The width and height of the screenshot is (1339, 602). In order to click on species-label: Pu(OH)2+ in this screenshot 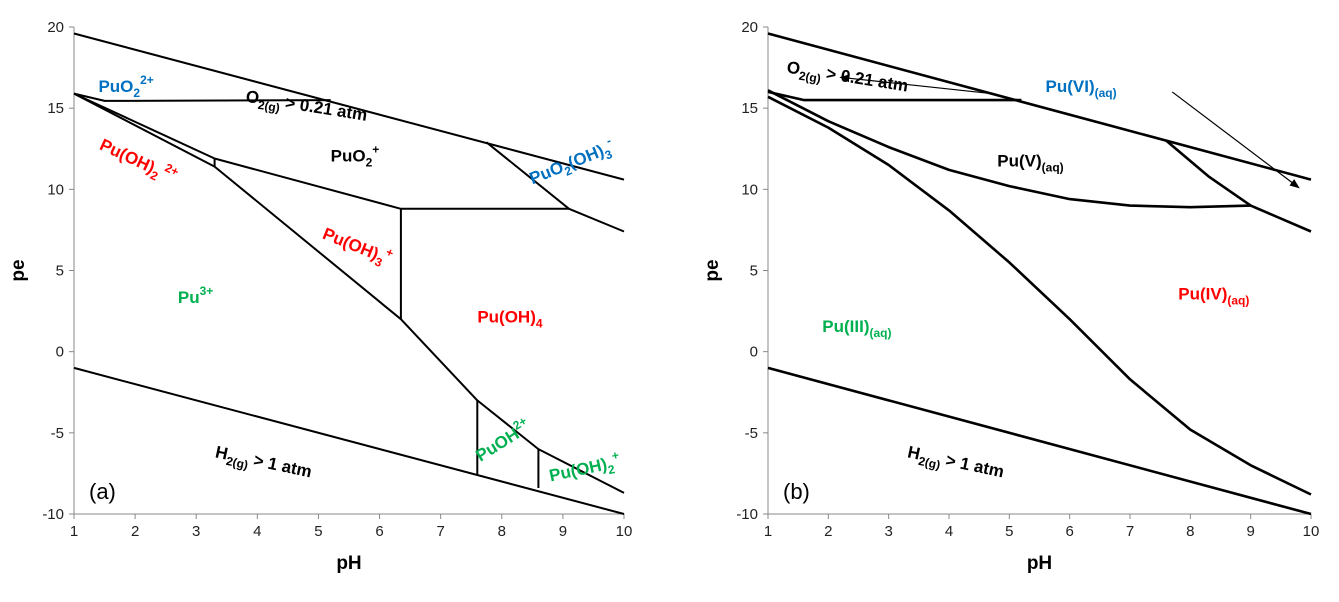, I will do `click(585, 468)`.